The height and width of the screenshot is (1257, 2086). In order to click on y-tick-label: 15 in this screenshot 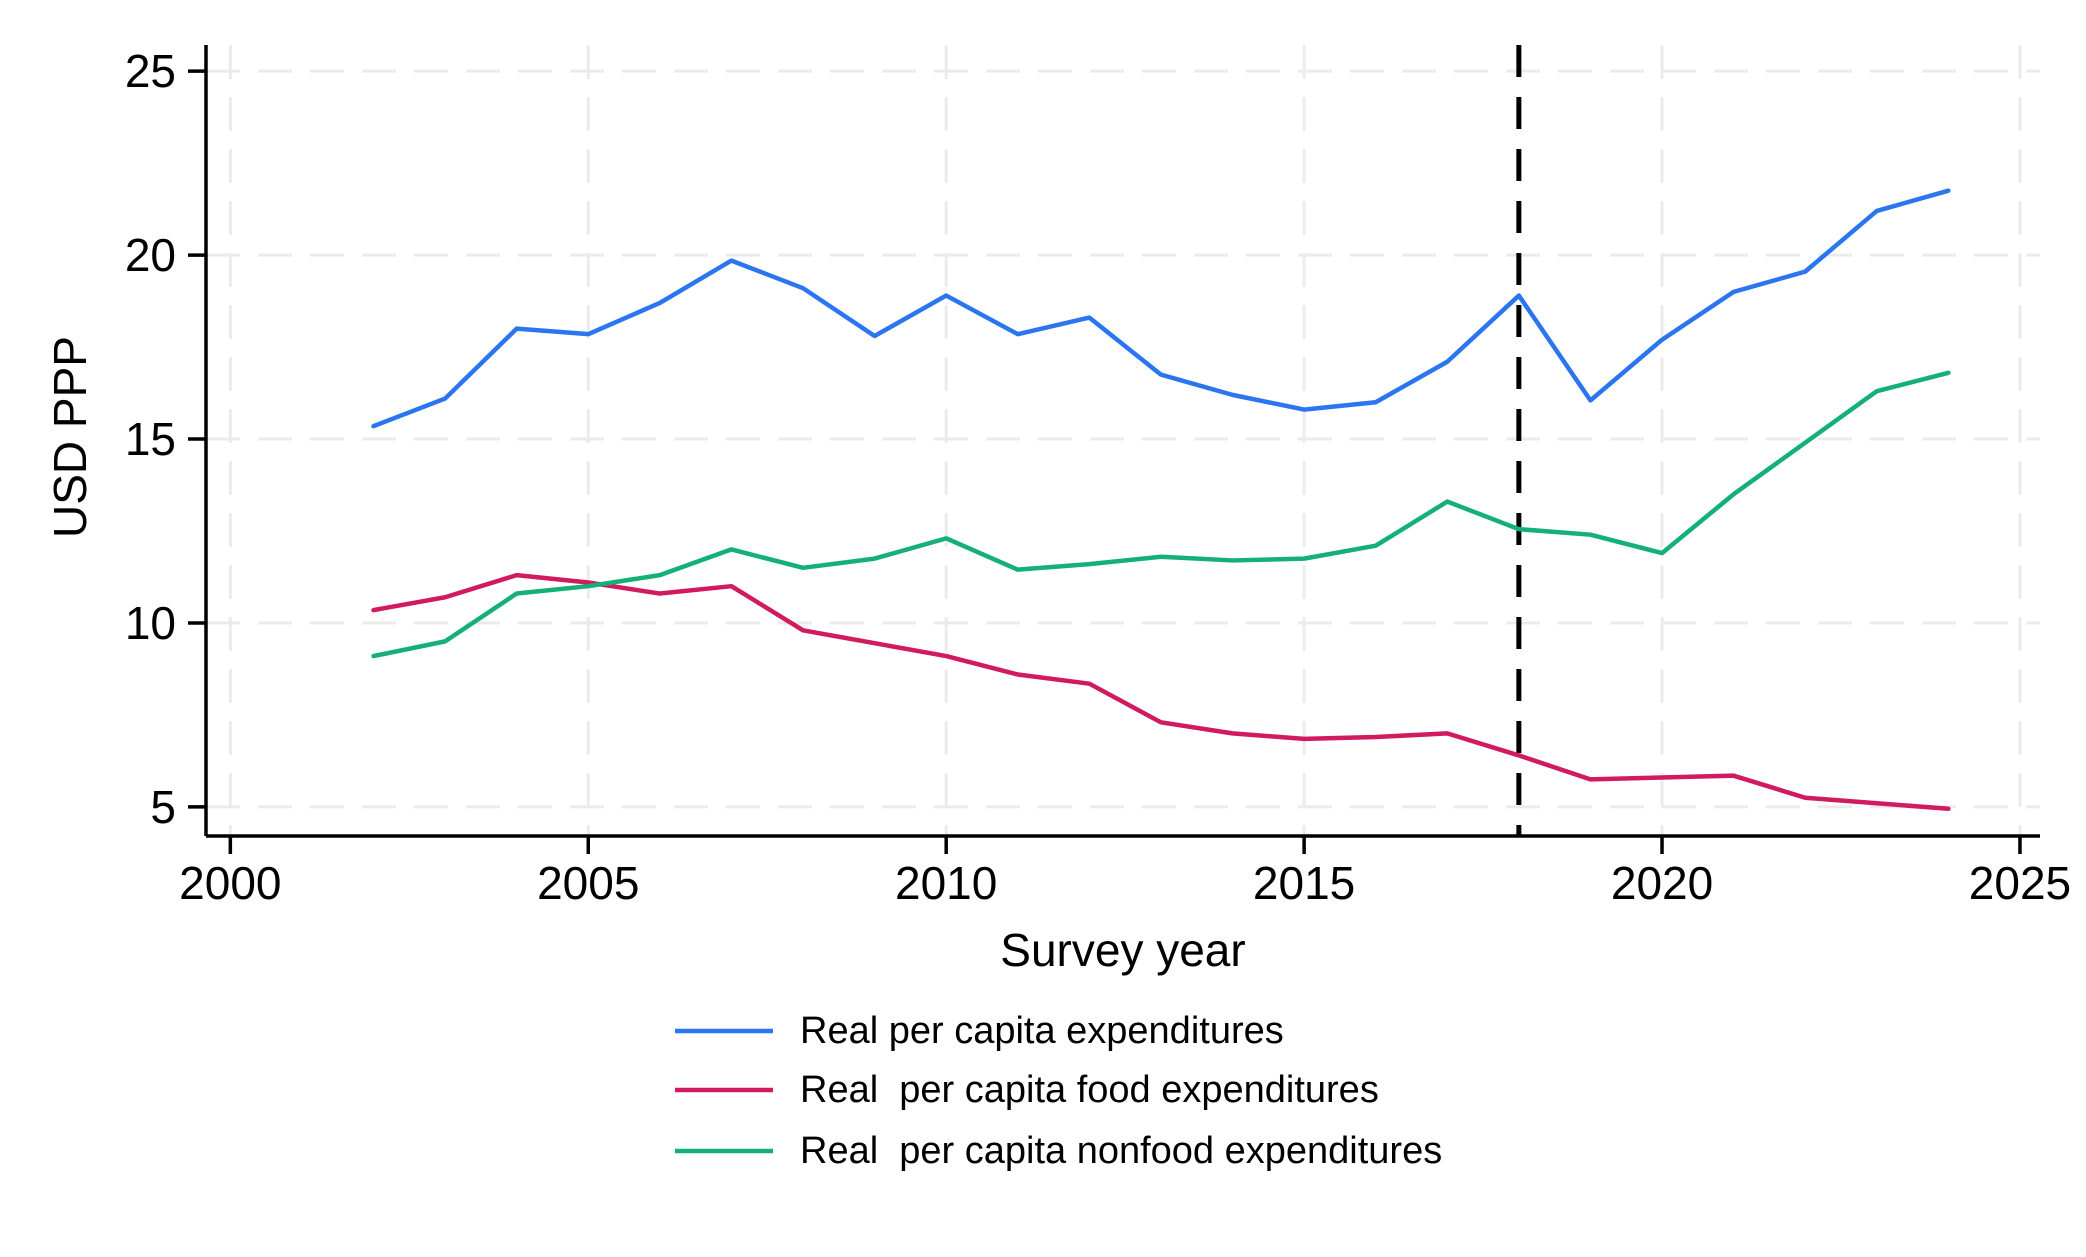, I will do `click(150, 439)`.